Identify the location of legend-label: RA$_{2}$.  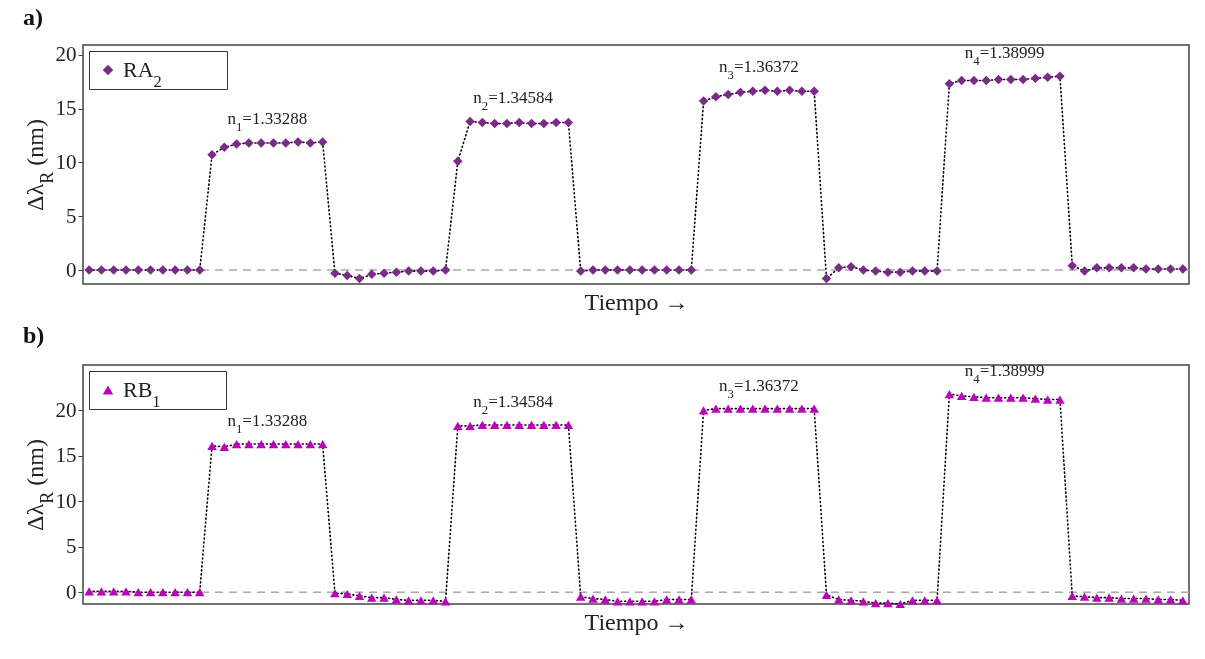
(142, 74).